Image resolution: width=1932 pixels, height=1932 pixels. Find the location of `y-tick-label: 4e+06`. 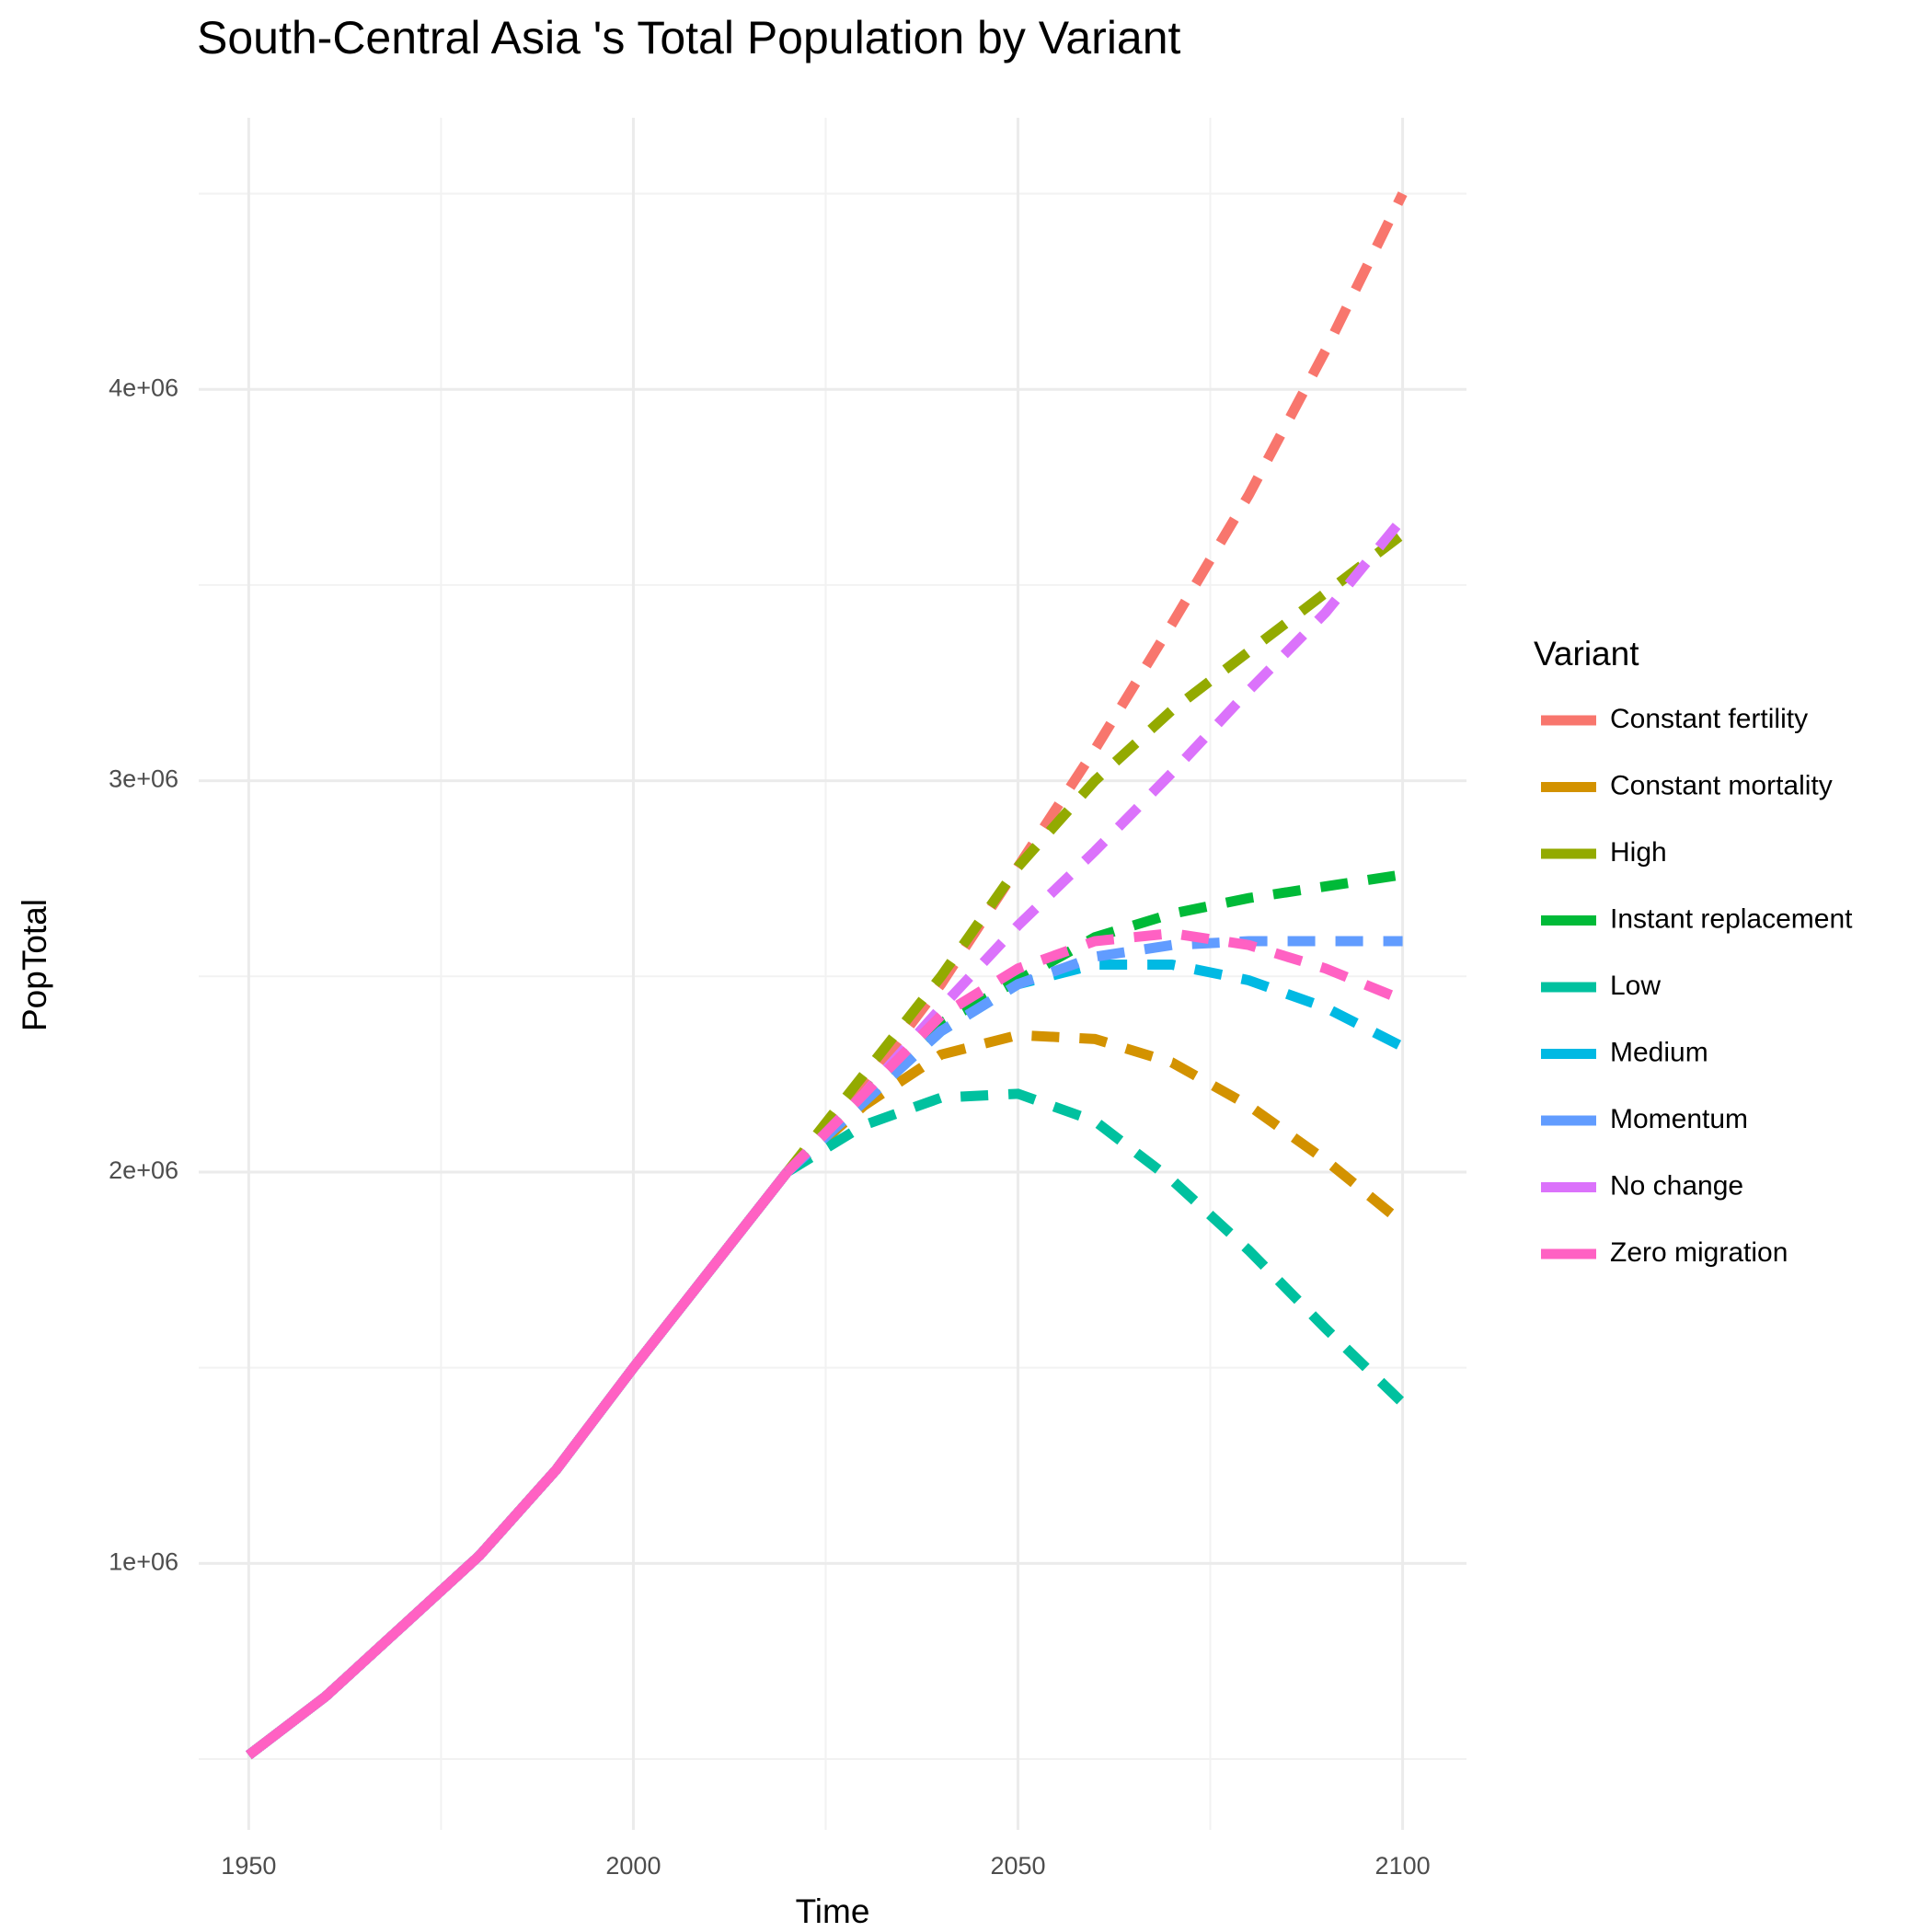

y-tick-label: 4e+06 is located at coordinates (143, 387).